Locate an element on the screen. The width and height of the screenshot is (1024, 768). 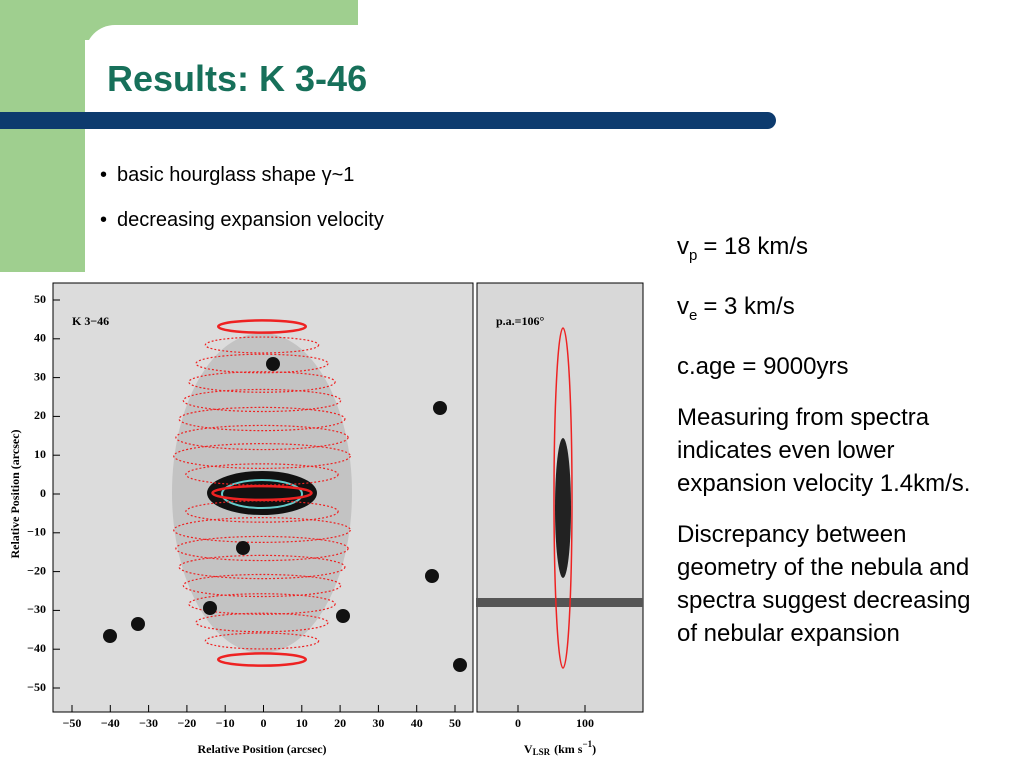
symbol: V is located at coordinates (528, 749).